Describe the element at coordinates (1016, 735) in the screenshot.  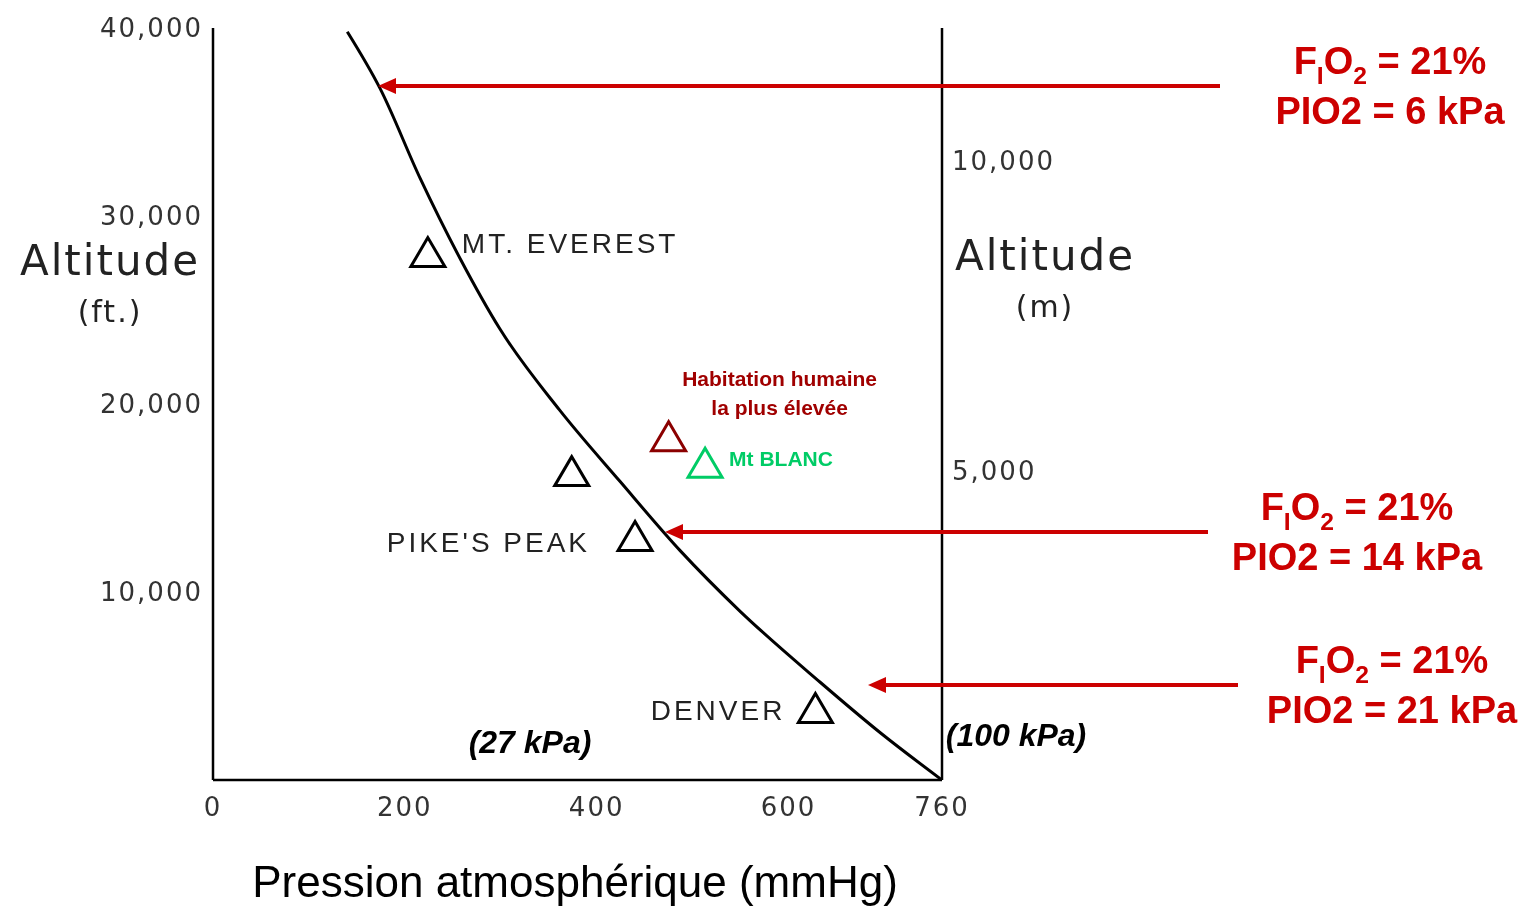
I see `text: (100 kPa)` at that location.